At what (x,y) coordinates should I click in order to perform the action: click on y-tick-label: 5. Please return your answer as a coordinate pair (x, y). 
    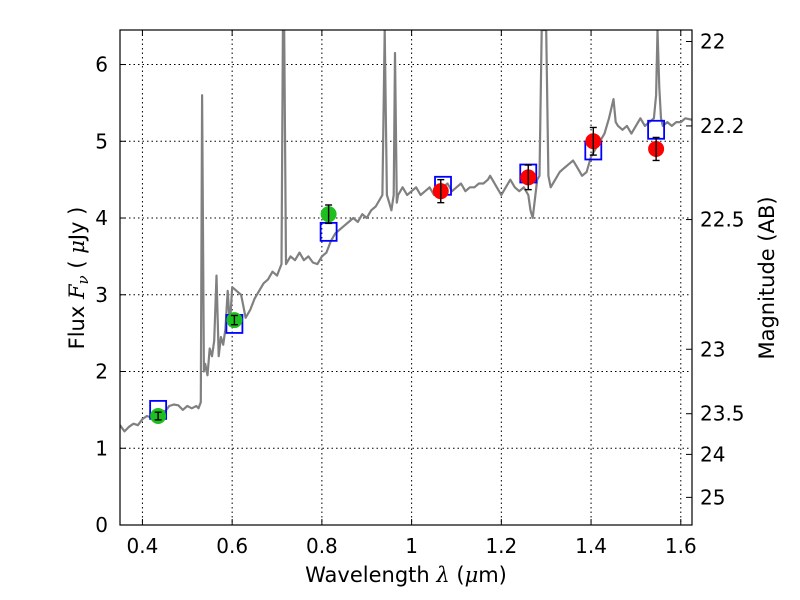
    Looking at the image, I should click on (101, 141).